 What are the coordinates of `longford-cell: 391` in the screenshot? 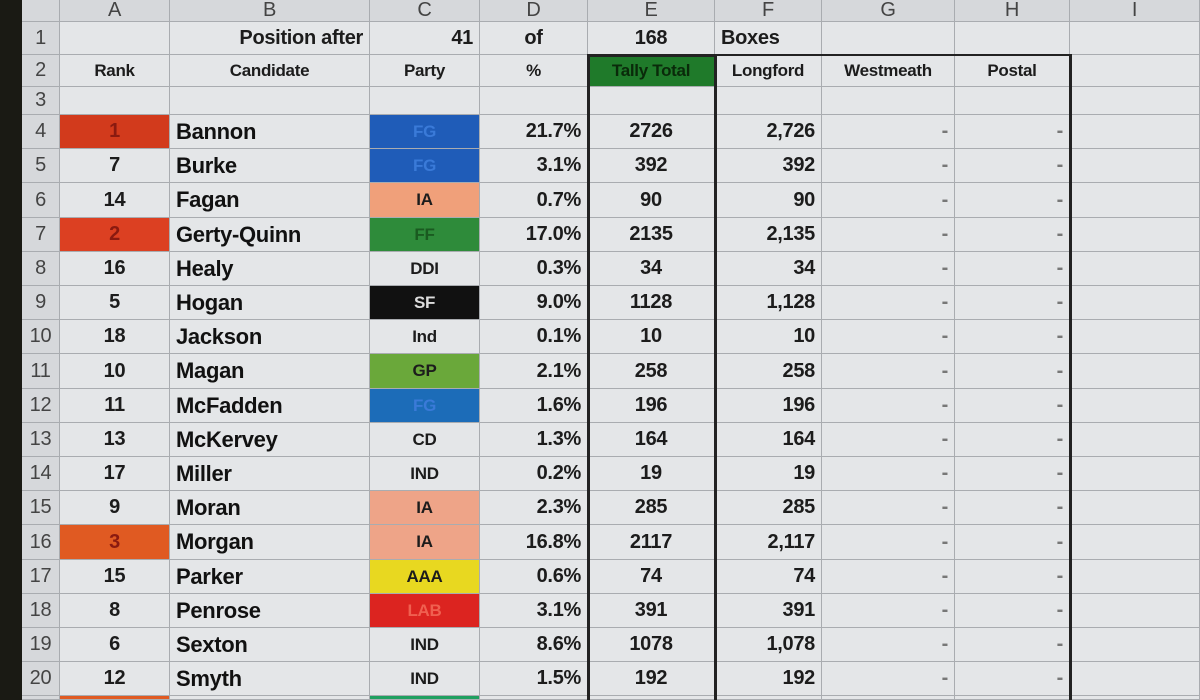 It's located at (768, 611).